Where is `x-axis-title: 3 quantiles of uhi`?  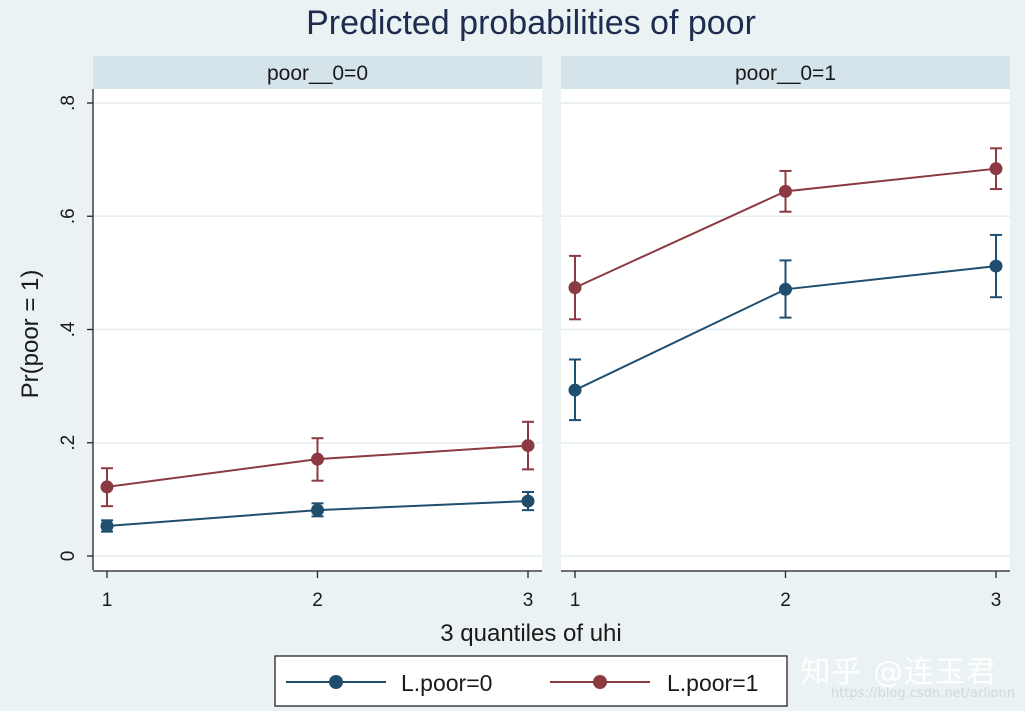 x-axis-title: 3 quantiles of uhi is located at coordinates (530, 633).